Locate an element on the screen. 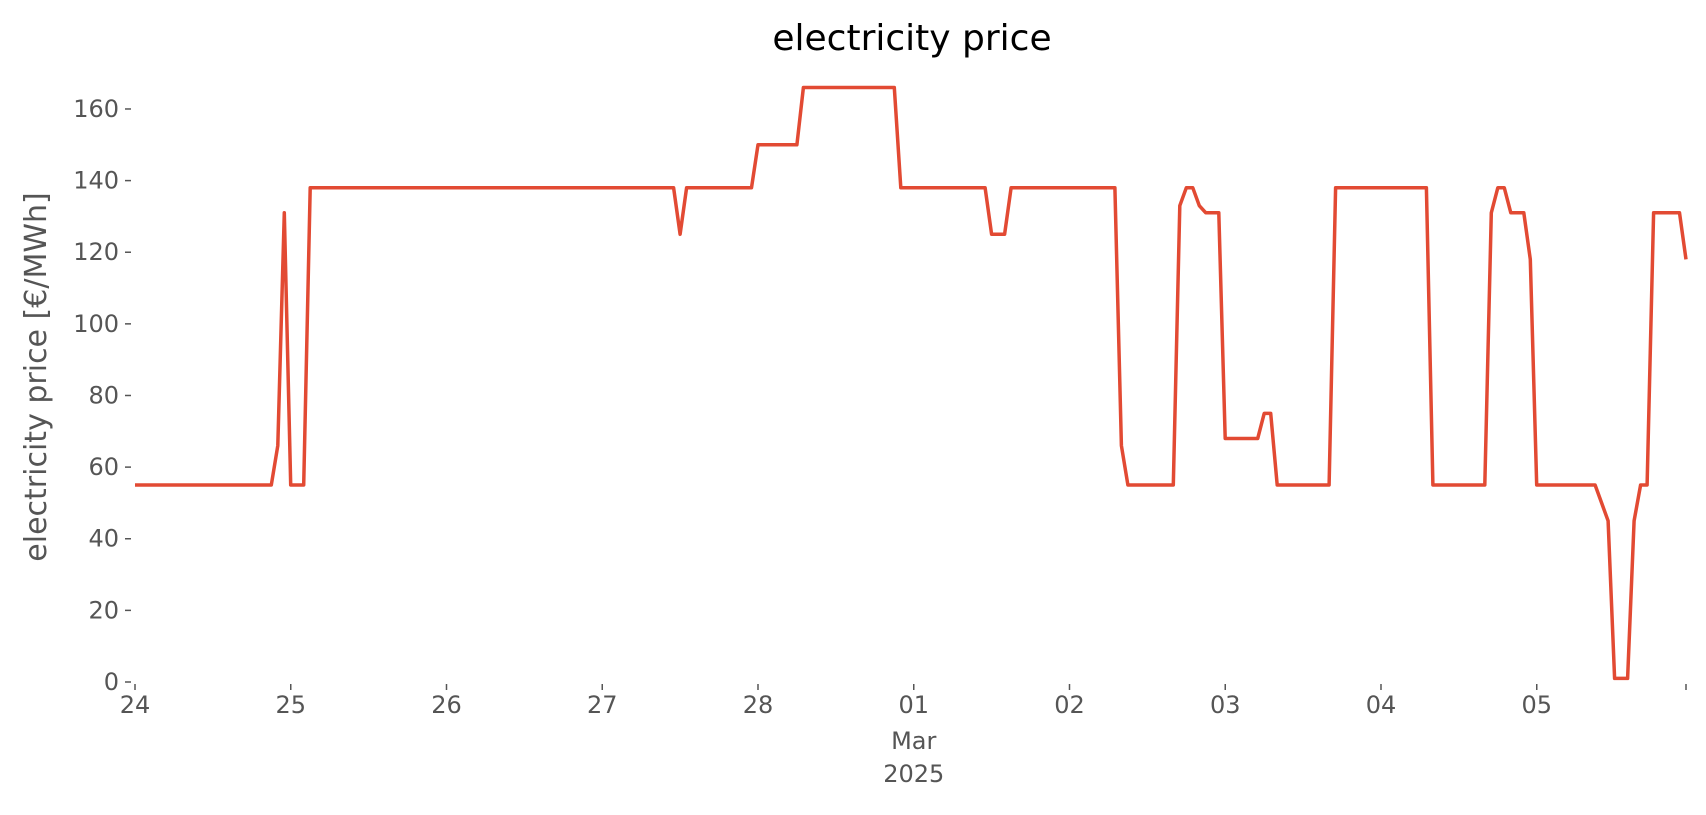 The width and height of the screenshot is (1706, 815). y-tick-label: 20 is located at coordinates (103, 610).